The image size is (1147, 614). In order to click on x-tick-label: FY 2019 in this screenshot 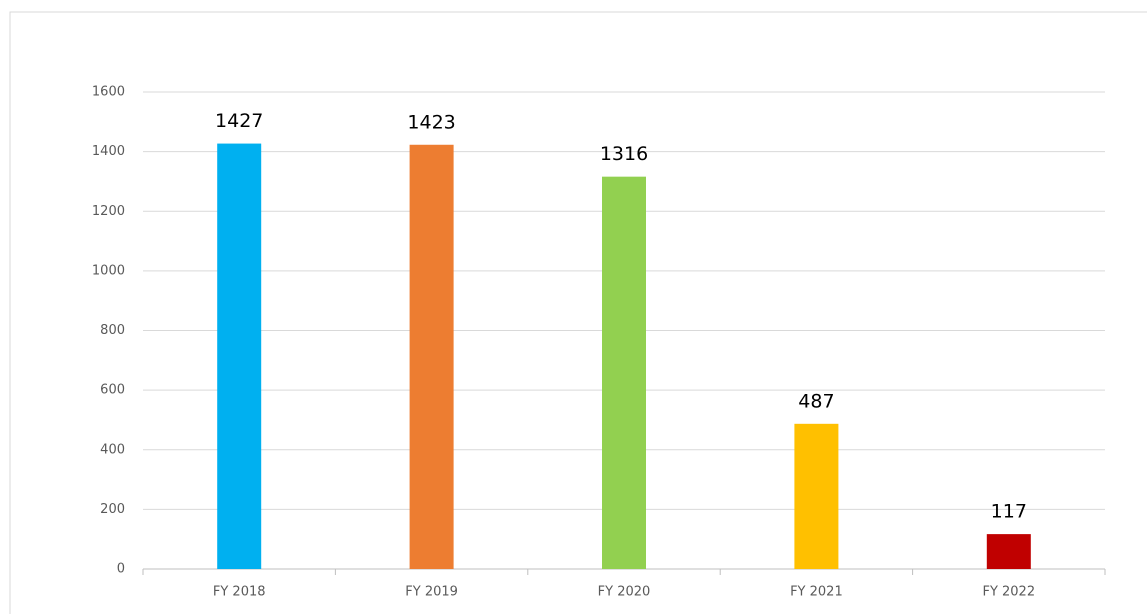, I will do `click(431, 592)`.